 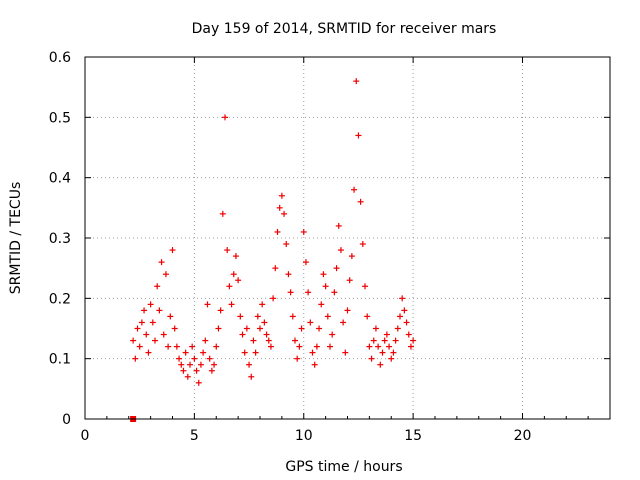 I want to click on x-tick-label: 0, so click(x=85, y=436).